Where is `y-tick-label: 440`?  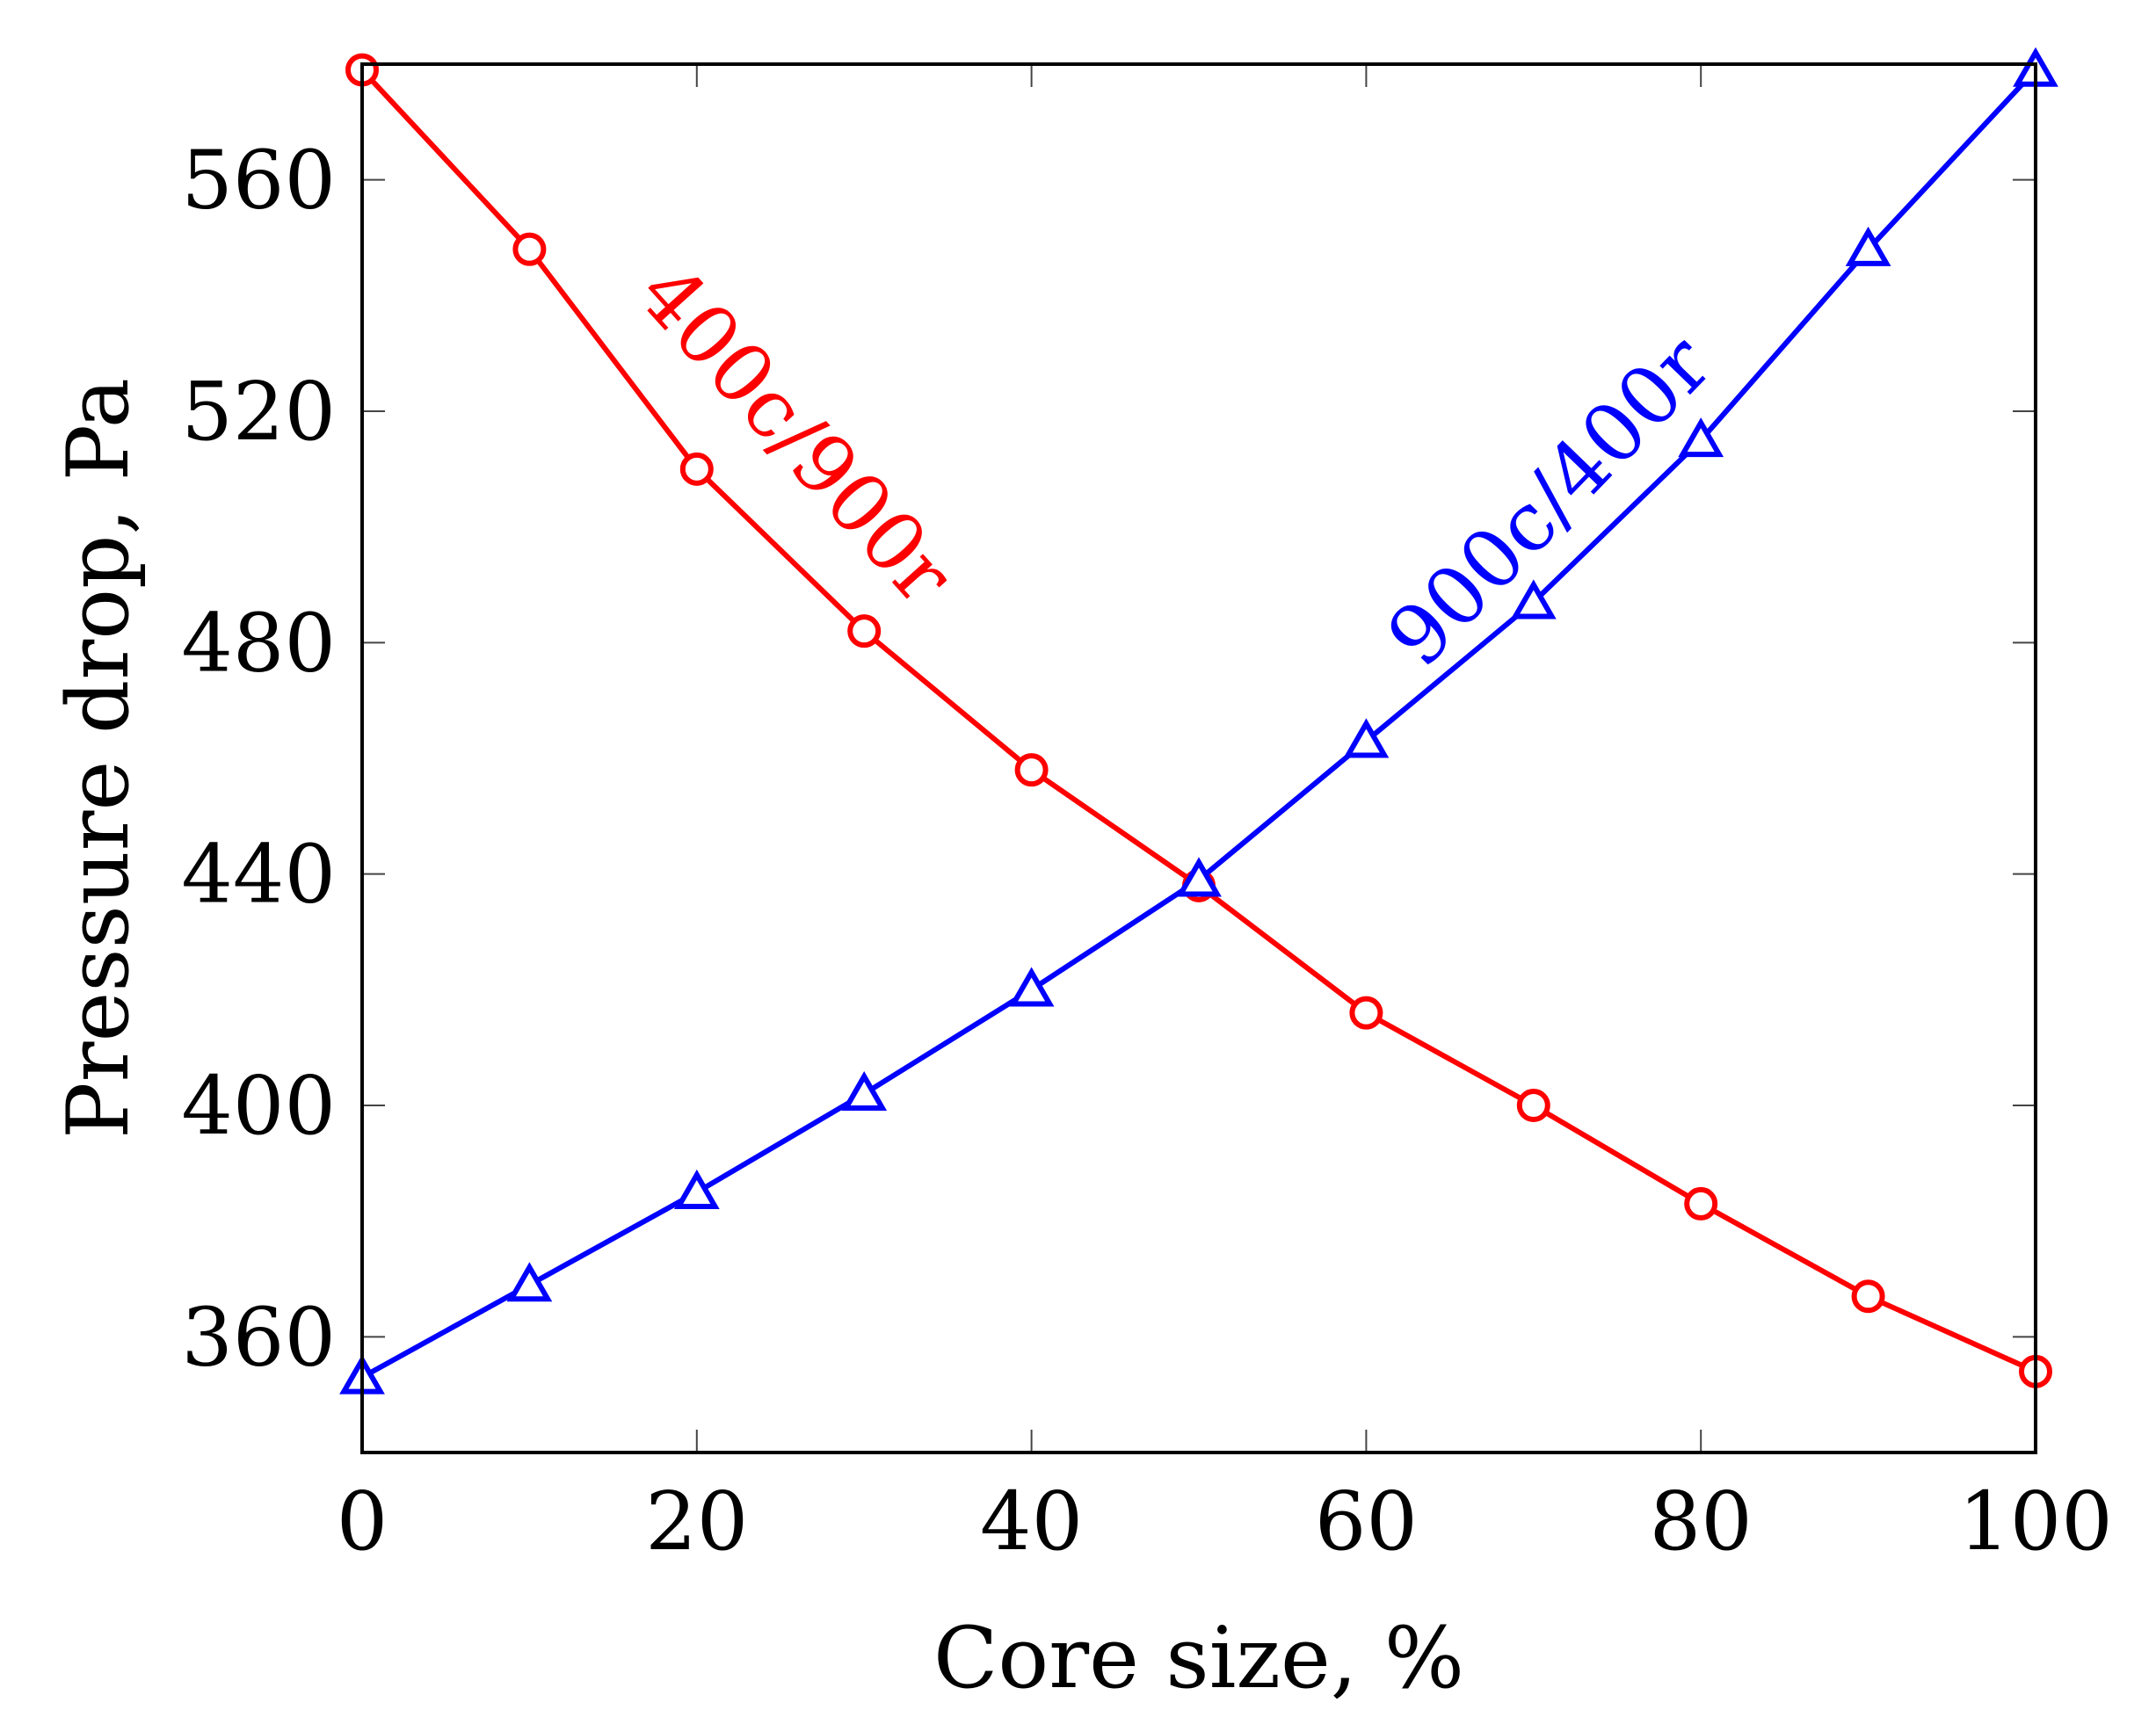
y-tick-label: 440 is located at coordinates (258, 875).